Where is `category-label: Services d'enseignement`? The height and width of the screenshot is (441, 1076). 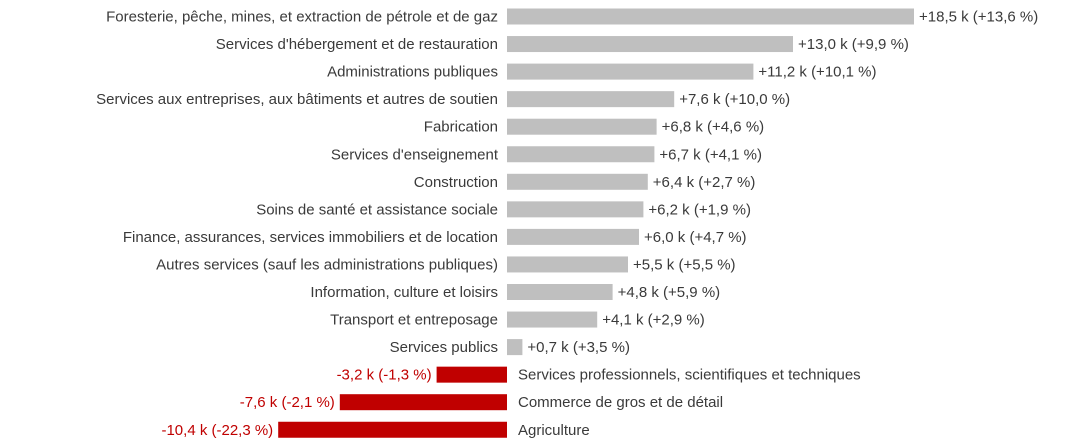
category-label: Services d'enseignement is located at coordinates (415, 154).